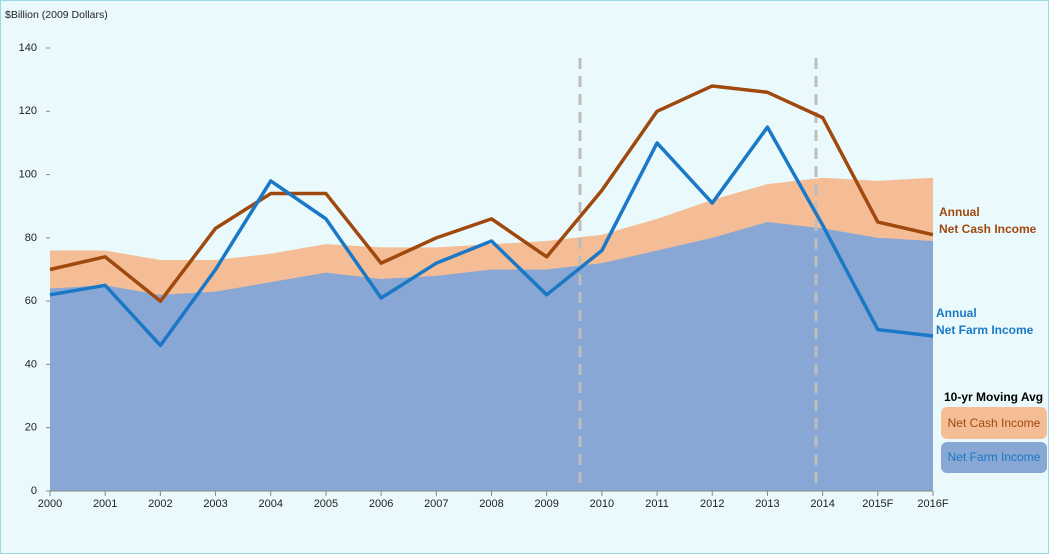 The width and height of the screenshot is (1049, 554). Describe the element at coordinates (34, 491) in the screenshot. I see `y-tick-label: 0` at that location.